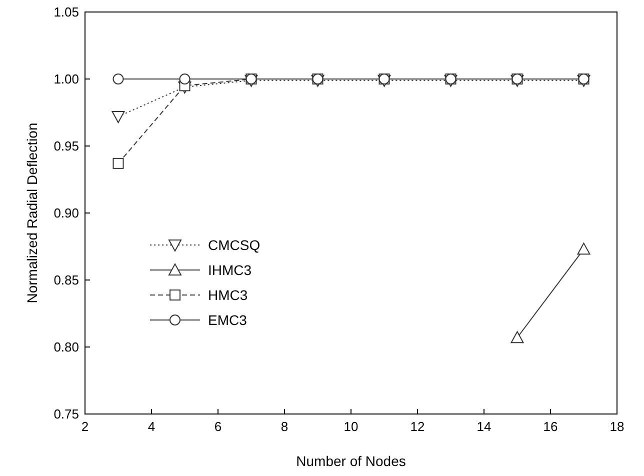  Describe the element at coordinates (228, 320) in the screenshot. I see `legend-label: EMC3` at that location.